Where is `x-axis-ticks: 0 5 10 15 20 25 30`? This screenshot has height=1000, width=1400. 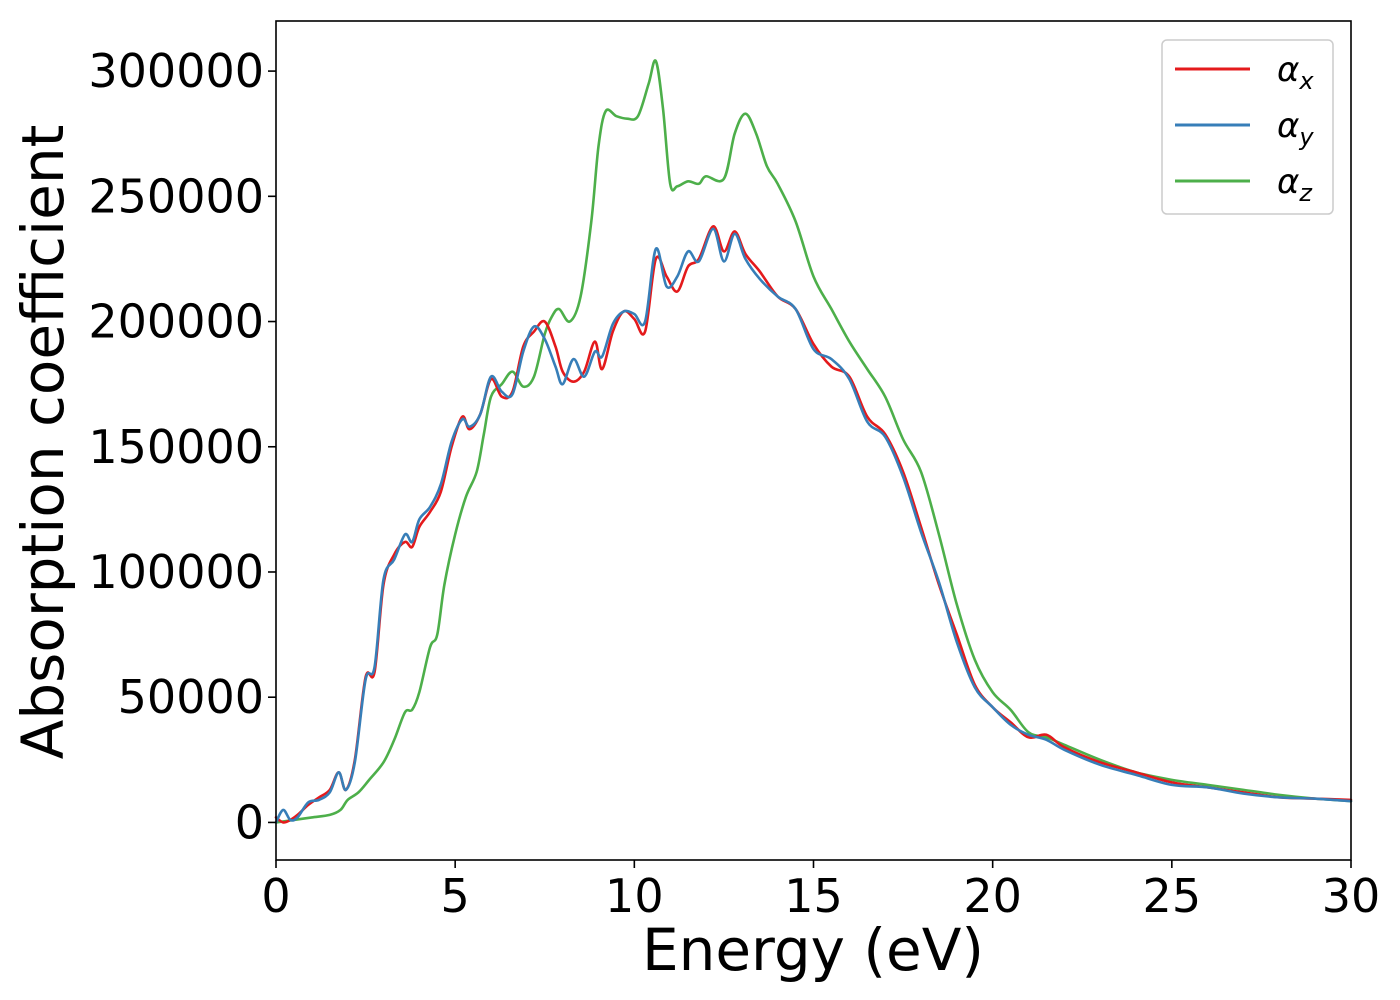
x-axis-ticks: 0 5 10 15 20 25 30 is located at coordinates (820, 891).